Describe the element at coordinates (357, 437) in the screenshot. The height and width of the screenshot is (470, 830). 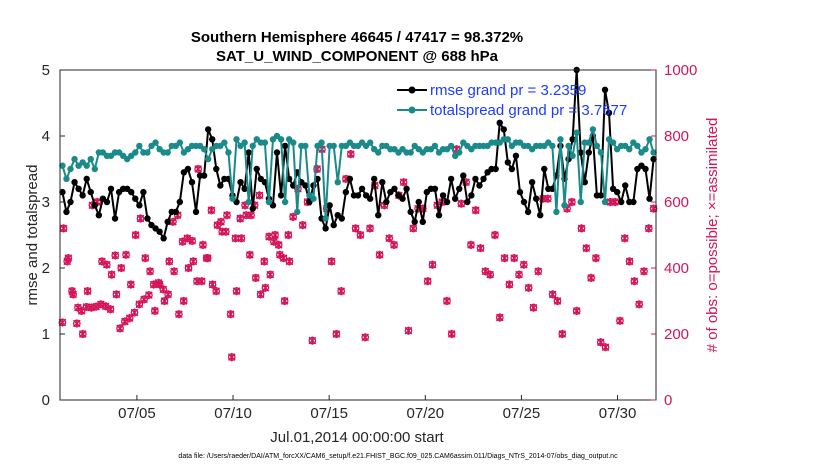
I see `x-axis-label: Jul.01,2014 00:00:00 start` at that location.